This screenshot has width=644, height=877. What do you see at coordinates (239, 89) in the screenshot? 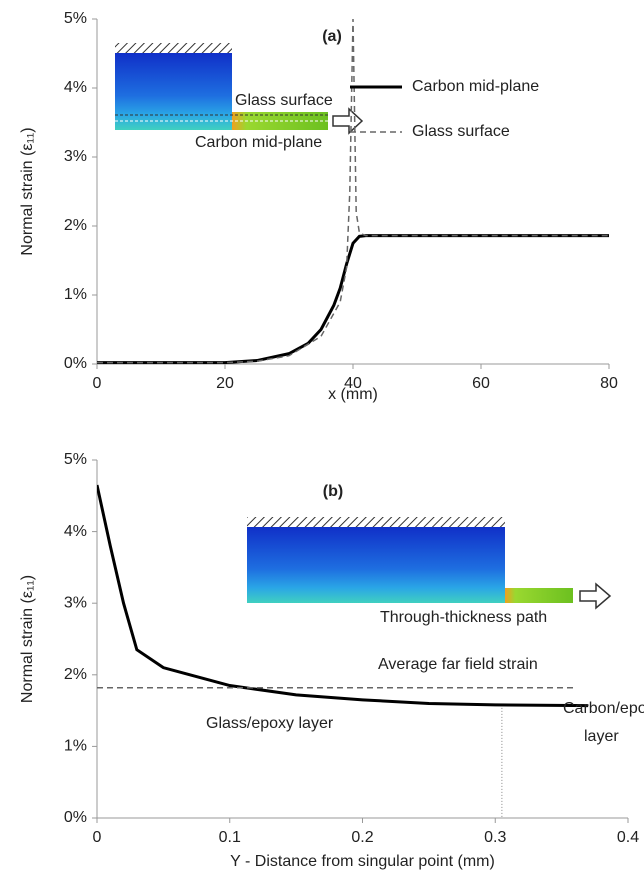
I see `inset-a` at bounding box center [239, 89].